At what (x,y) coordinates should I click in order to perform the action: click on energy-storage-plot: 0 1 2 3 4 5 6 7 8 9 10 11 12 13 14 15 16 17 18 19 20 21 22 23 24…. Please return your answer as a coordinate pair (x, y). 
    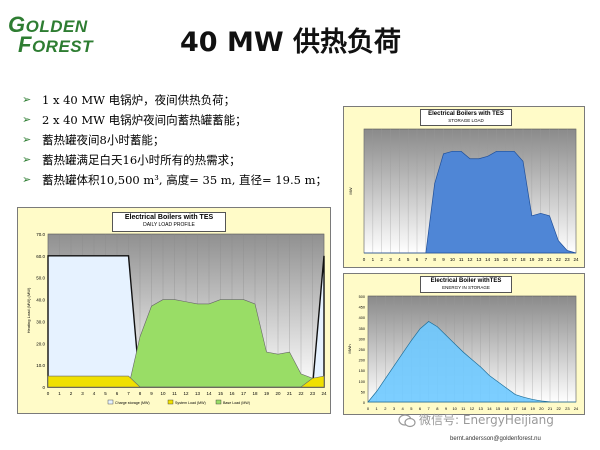
    Looking at the image, I should click on (463, 353).